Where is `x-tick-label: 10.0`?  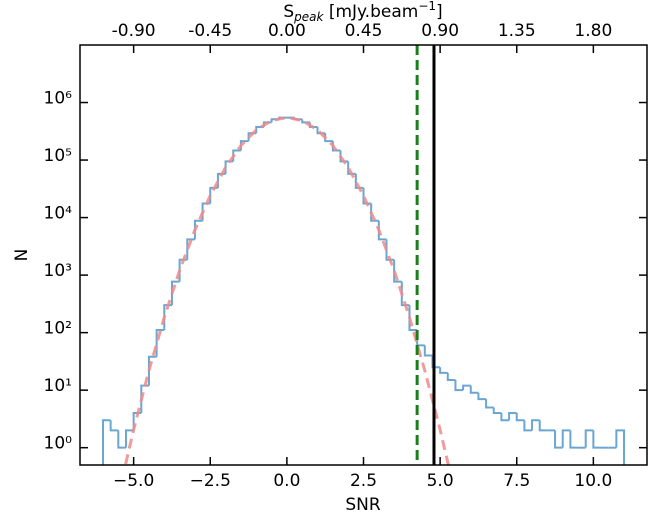
x-tick-label: 10.0 is located at coordinates (593, 481).